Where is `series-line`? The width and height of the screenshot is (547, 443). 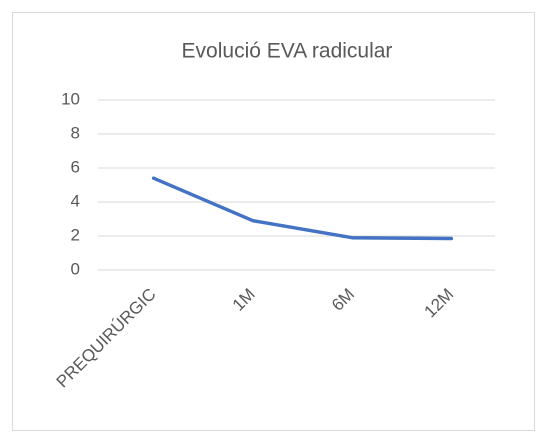
series-line is located at coordinates (302, 208).